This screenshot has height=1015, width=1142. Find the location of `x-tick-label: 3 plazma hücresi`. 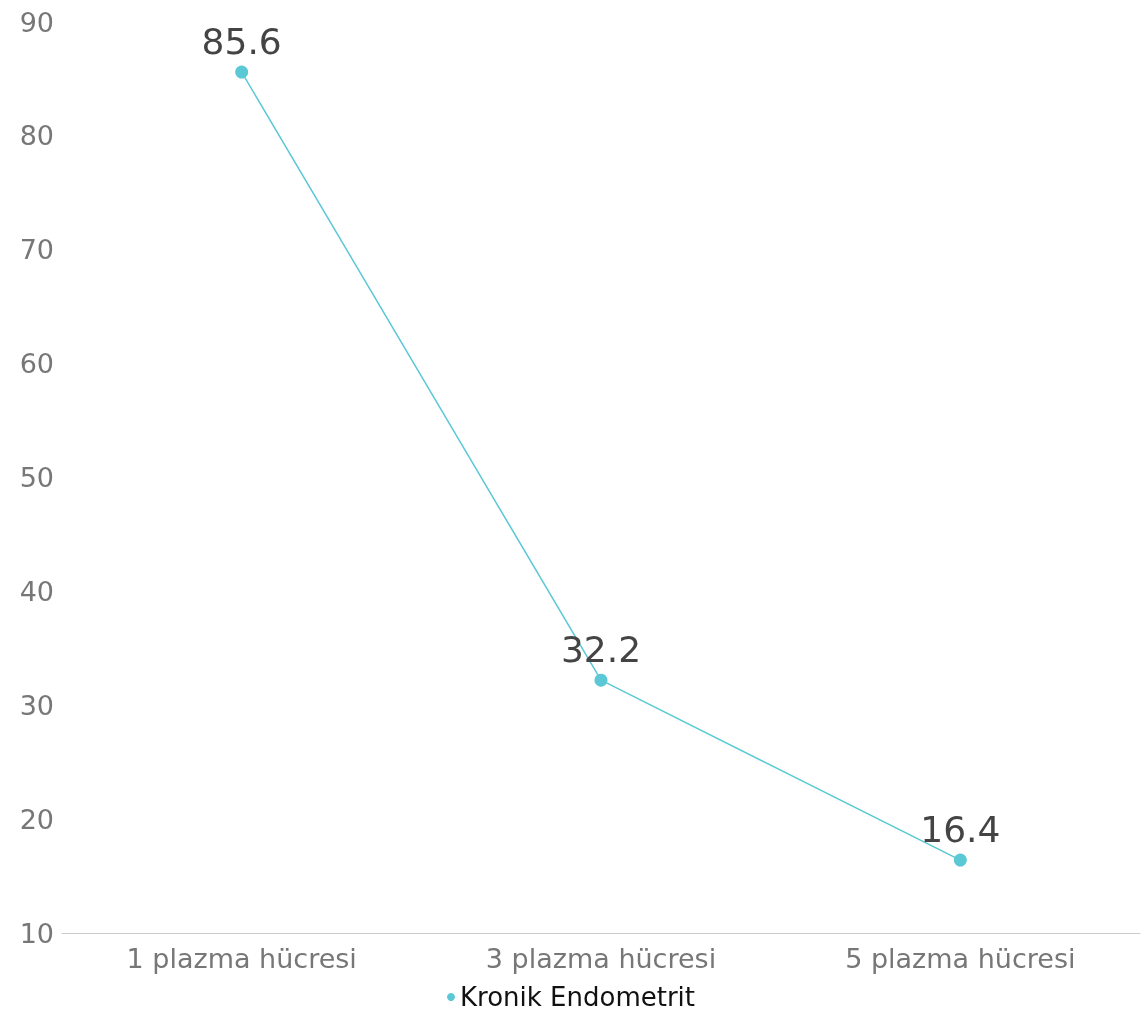

x-tick-label: 3 plazma hücresi is located at coordinates (601, 958).